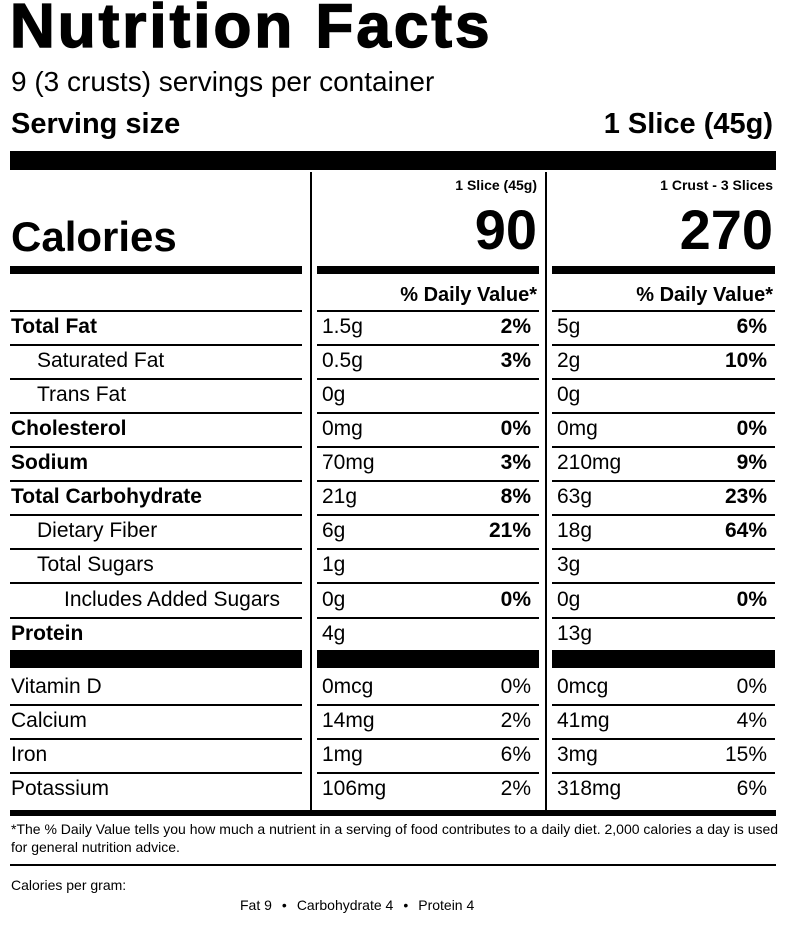 This screenshot has width=787, height=926. Describe the element at coordinates (69, 885) in the screenshot. I see `calories-per-gram-label: Calories per gram:` at that location.